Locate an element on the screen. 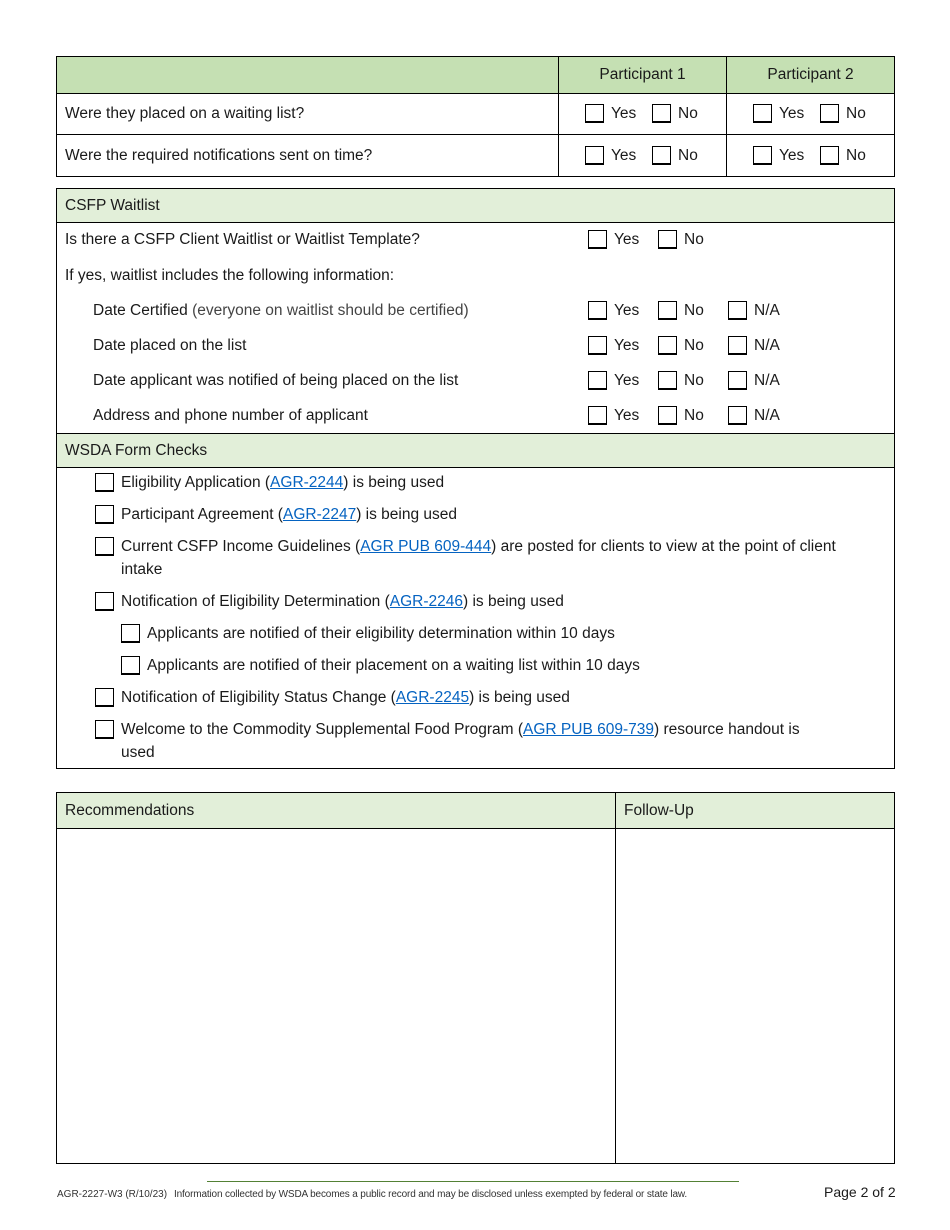  p1-notif-no-checkbox is located at coordinates (661, 155).